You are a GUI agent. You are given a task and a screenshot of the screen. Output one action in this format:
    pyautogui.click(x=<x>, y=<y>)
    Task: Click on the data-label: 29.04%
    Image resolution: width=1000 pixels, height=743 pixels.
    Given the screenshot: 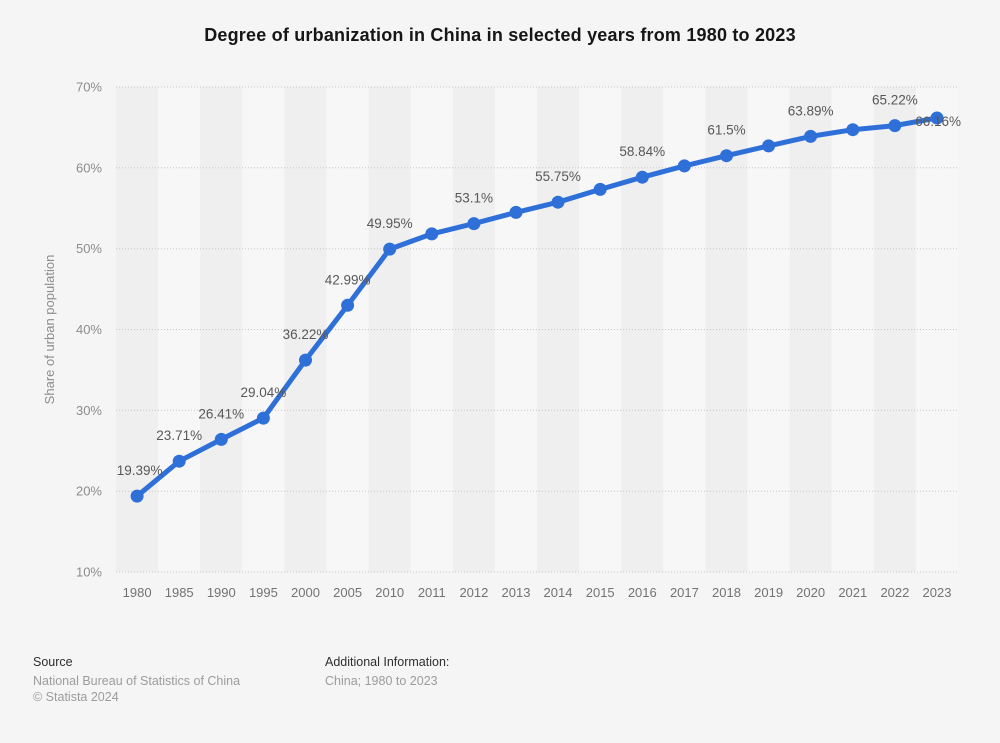 What is the action you would take?
    pyautogui.click(x=264, y=392)
    